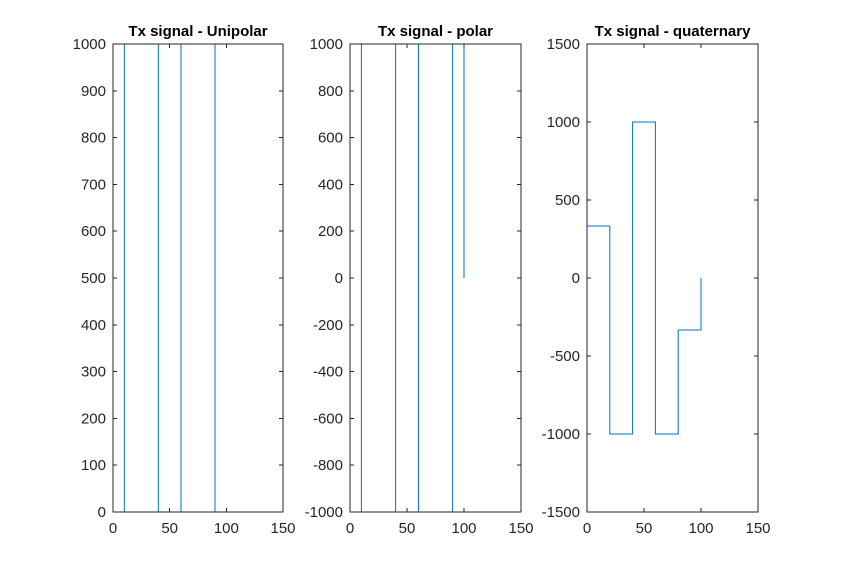 Image resolution: width=844 pixels, height=575 pixels. What do you see at coordinates (328, 325) in the screenshot?
I see `y-tick-label: -200` at bounding box center [328, 325].